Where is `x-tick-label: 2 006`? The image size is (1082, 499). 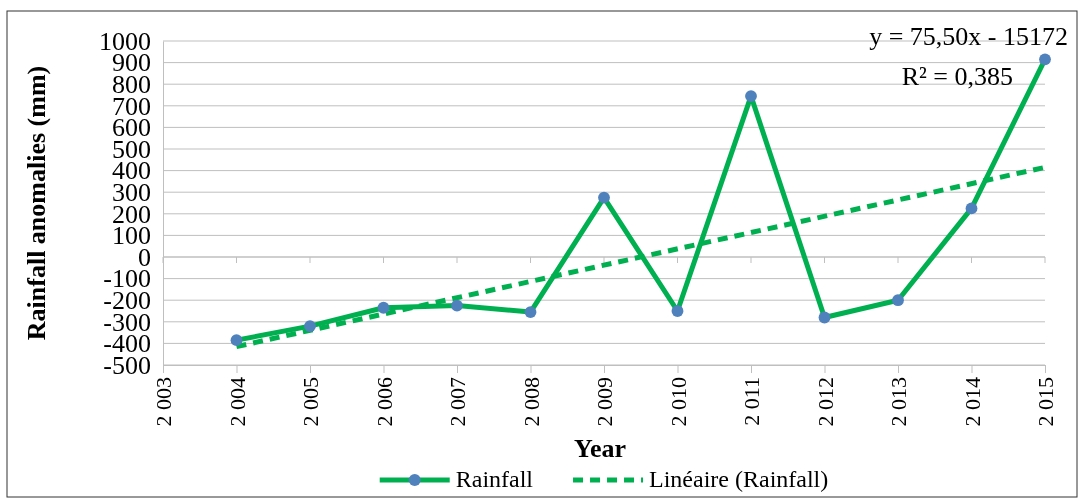 x-tick-label: 2 006 is located at coordinates (384, 402).